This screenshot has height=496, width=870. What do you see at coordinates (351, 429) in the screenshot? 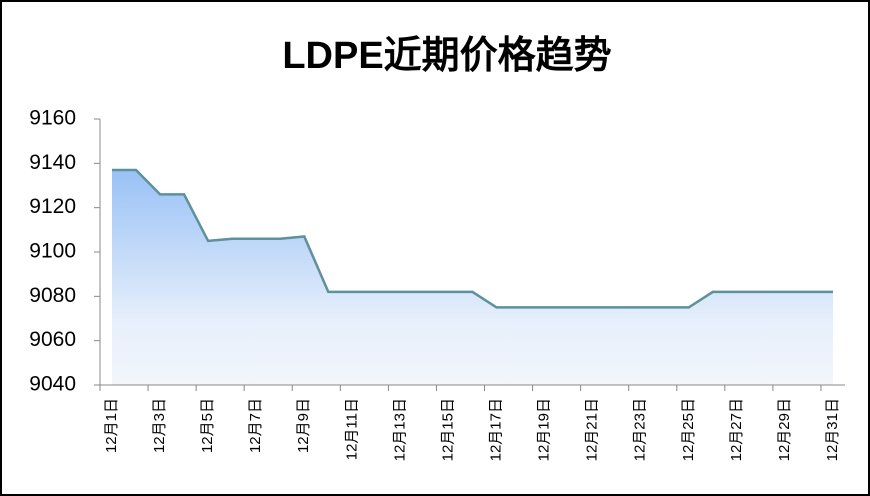
I see `x-tick-label: 12月11日` at bounding box center [351, 429].